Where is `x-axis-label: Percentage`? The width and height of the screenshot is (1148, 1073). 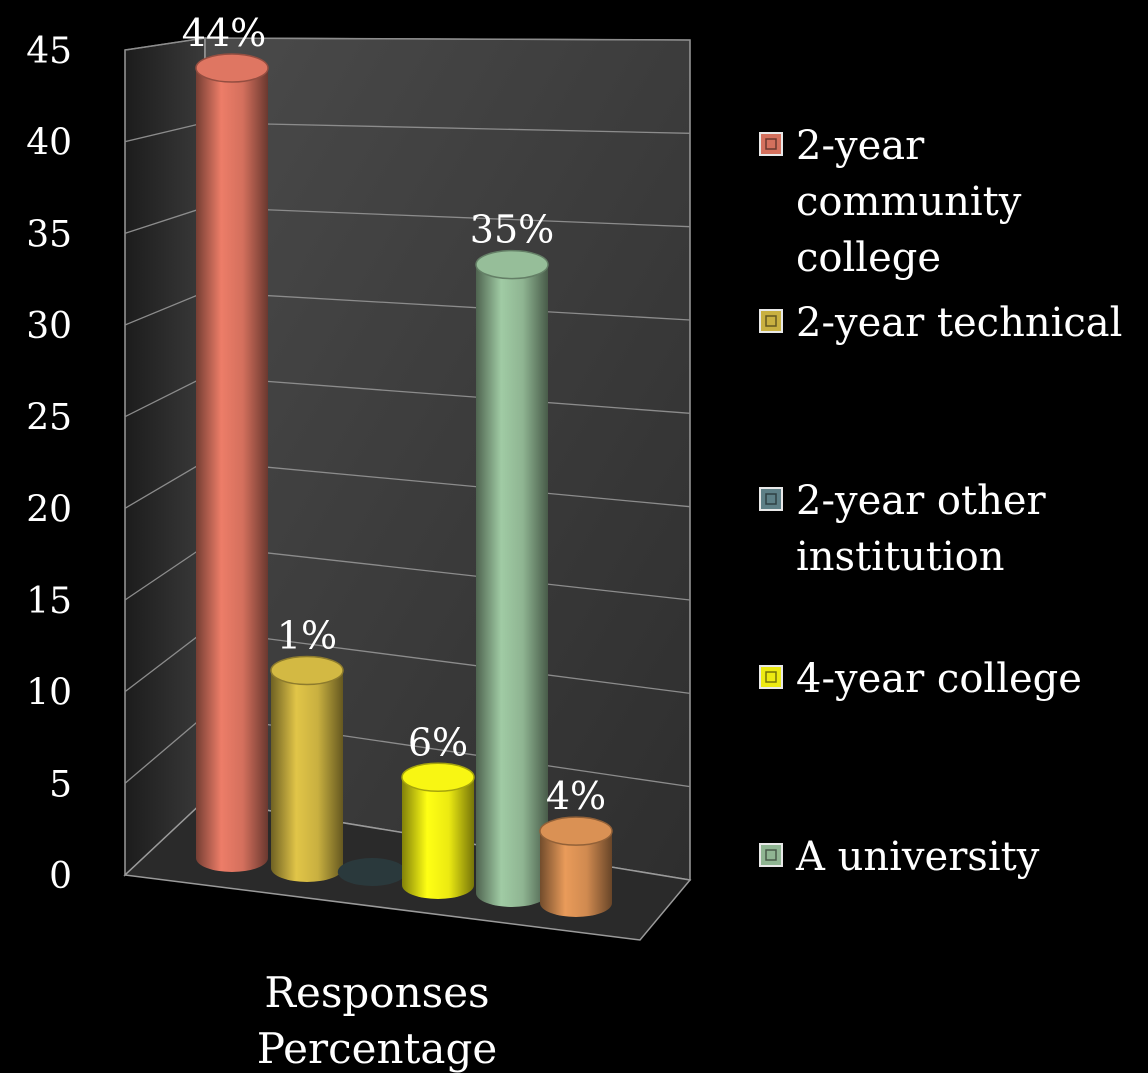
x-axis-label: Percentage is located at coordinates (377, 1048).